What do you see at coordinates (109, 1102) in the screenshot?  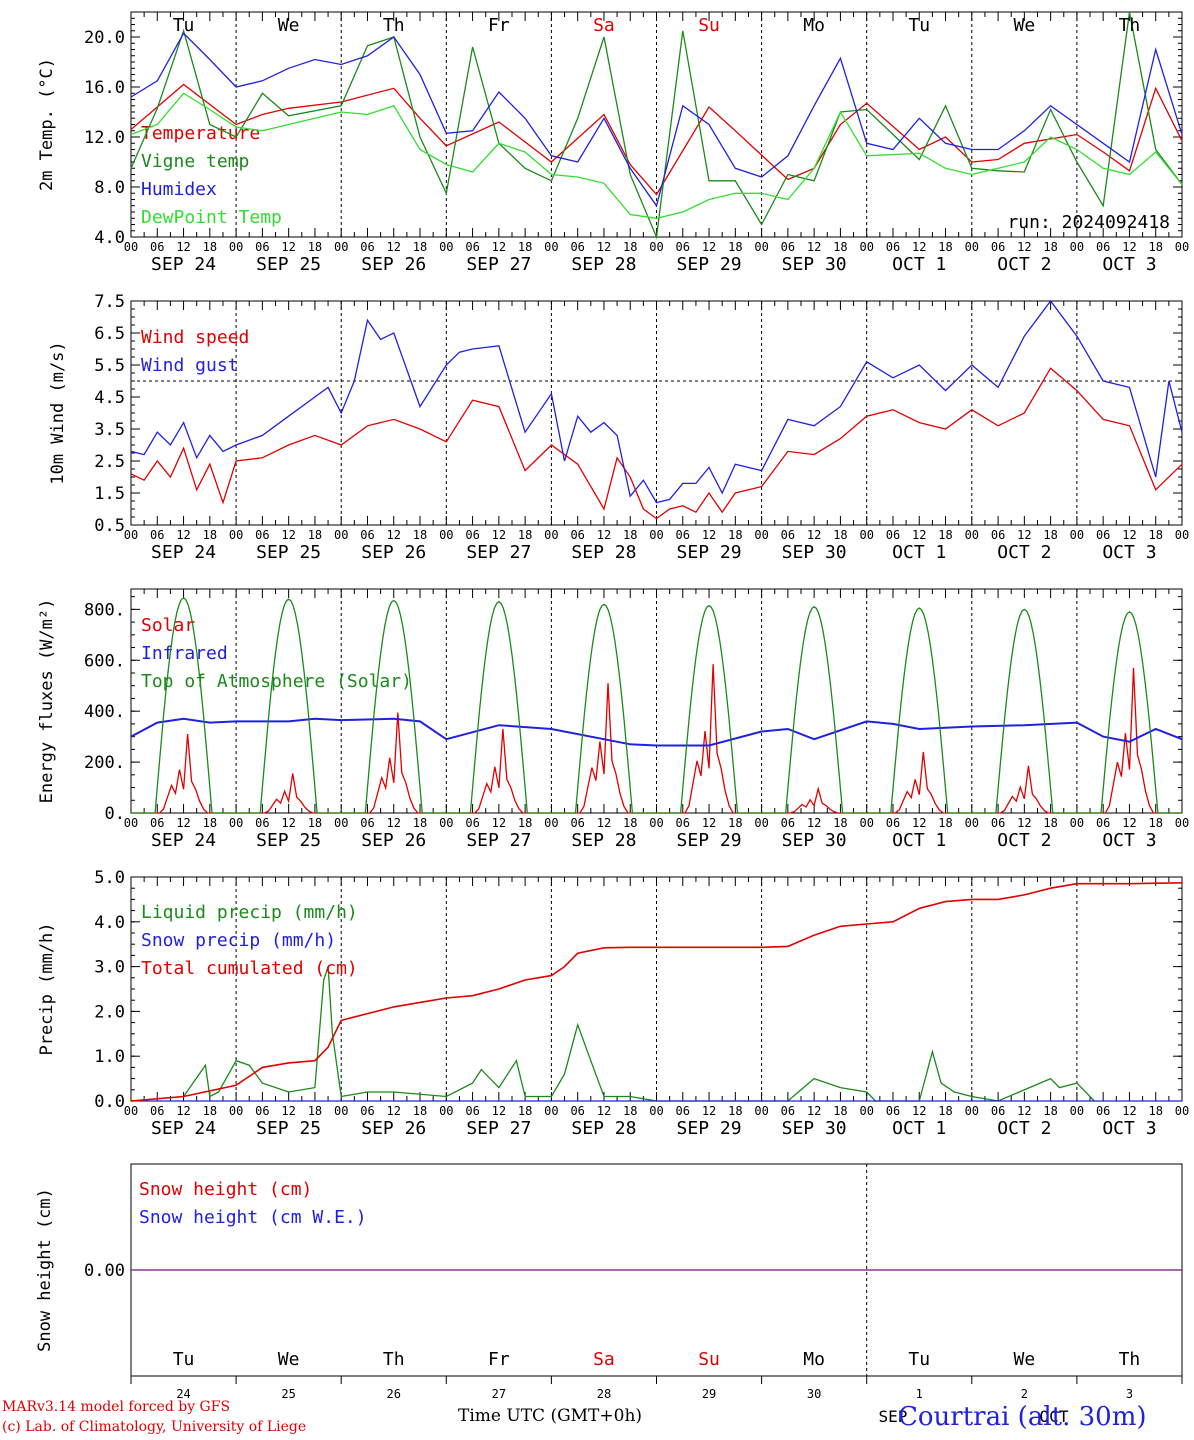 I see `y-tick-label: 0.0` at bounding box center [109, 1102].